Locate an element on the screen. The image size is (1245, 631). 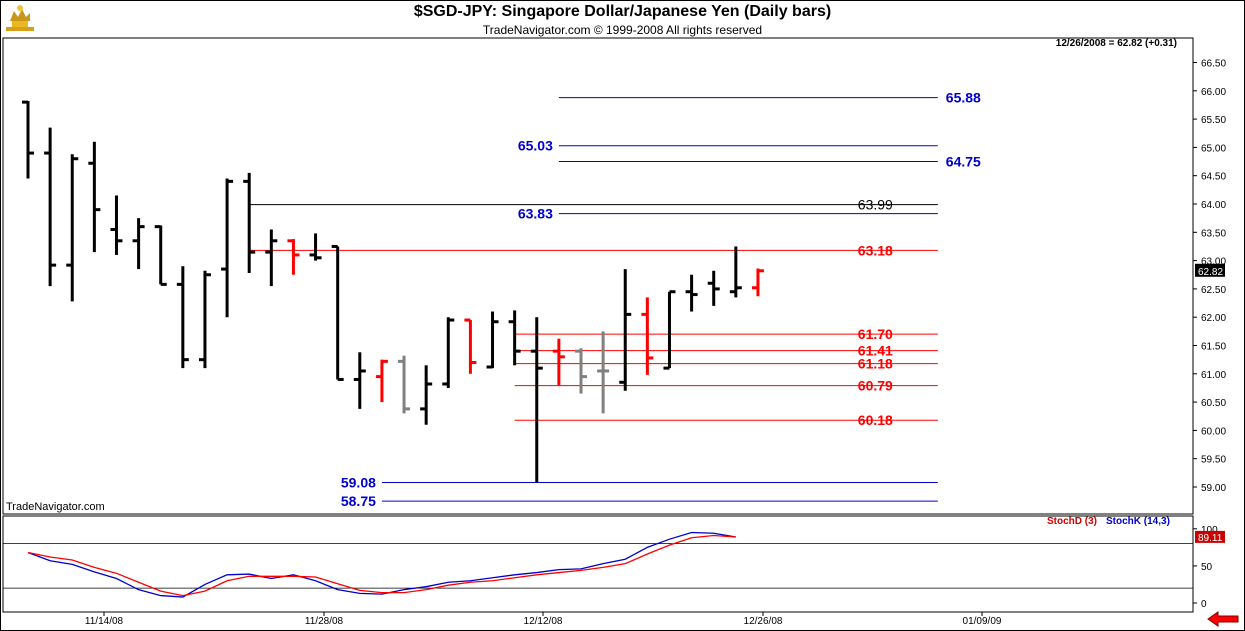
y-tick-label: 62.00 is located at coordinates (1213, 318).